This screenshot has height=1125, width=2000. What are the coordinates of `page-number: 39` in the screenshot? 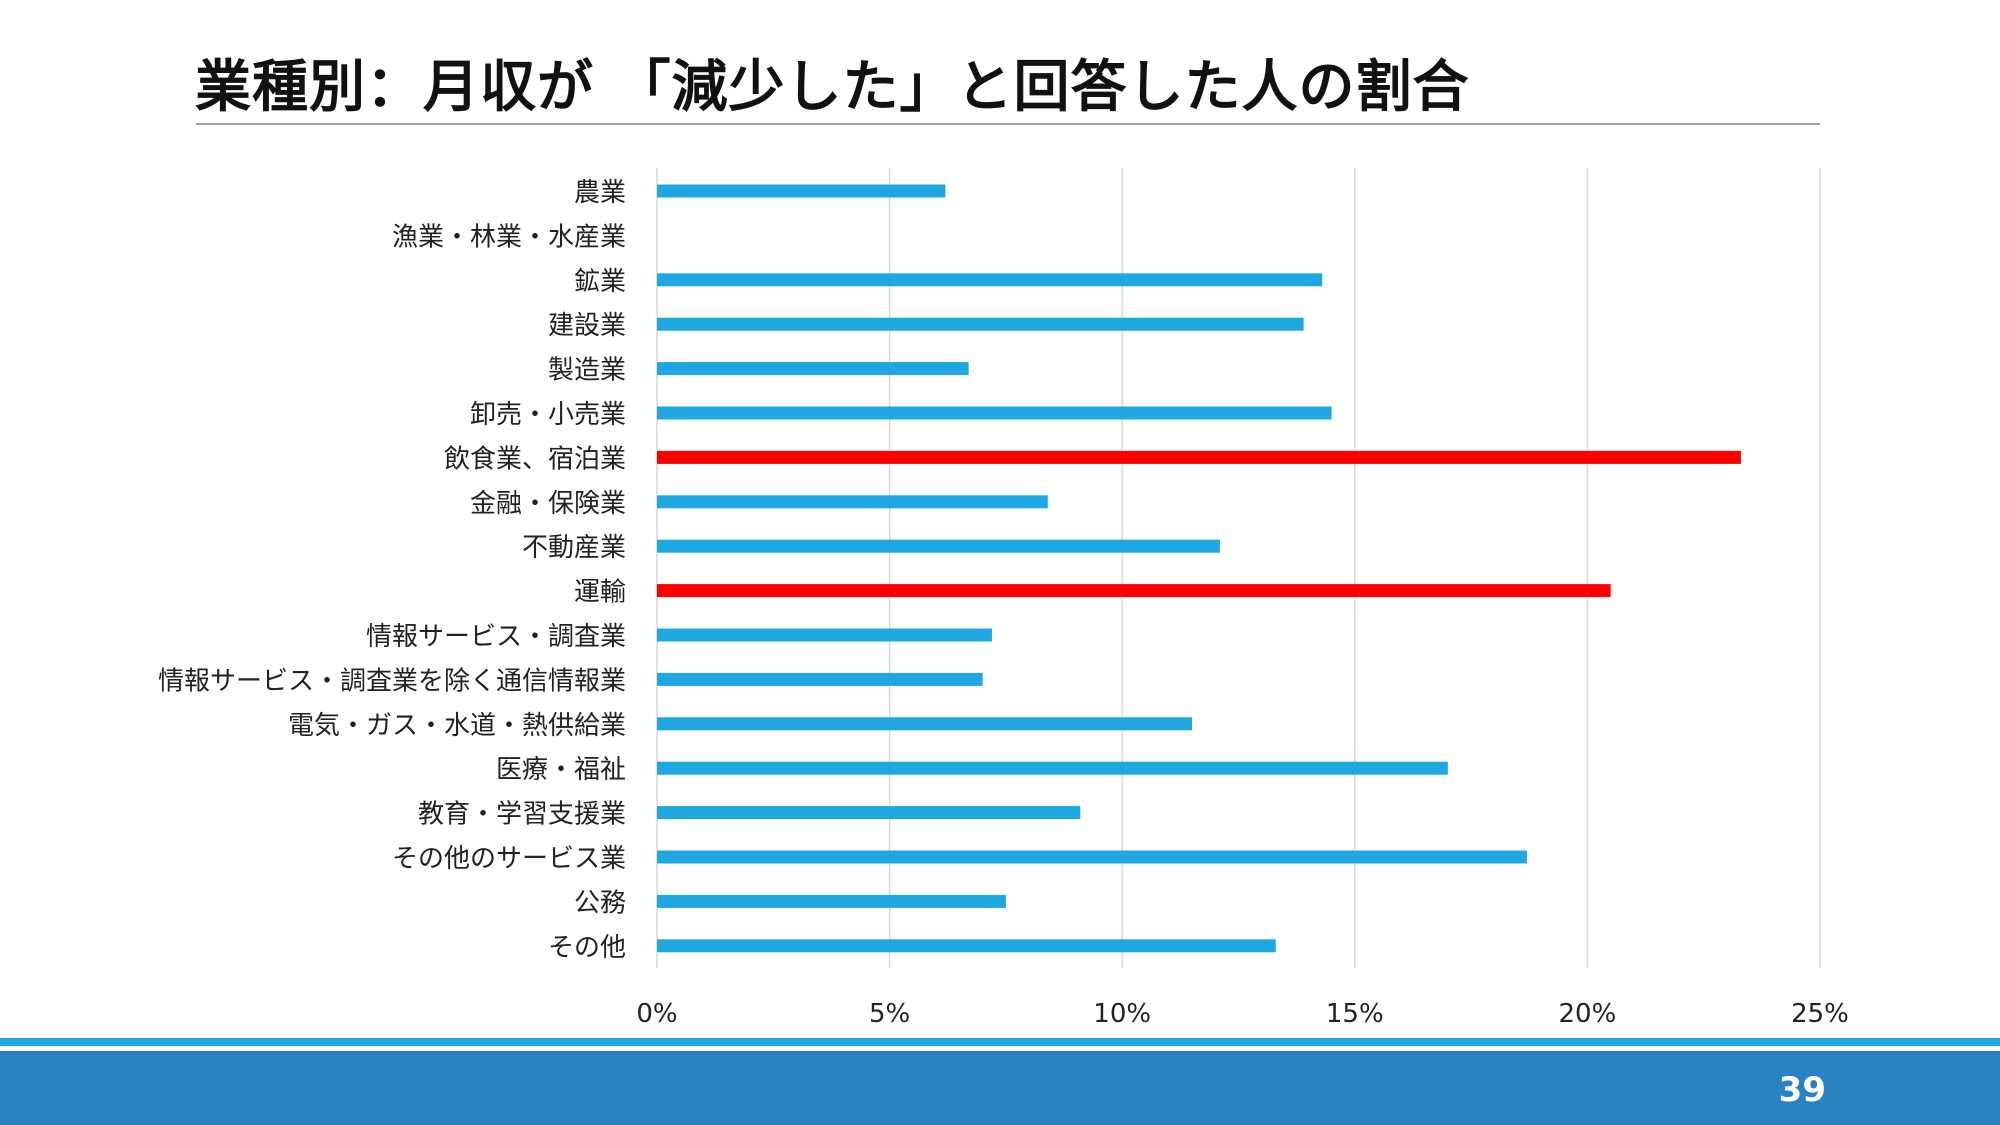 It's located at (1802, 1090).